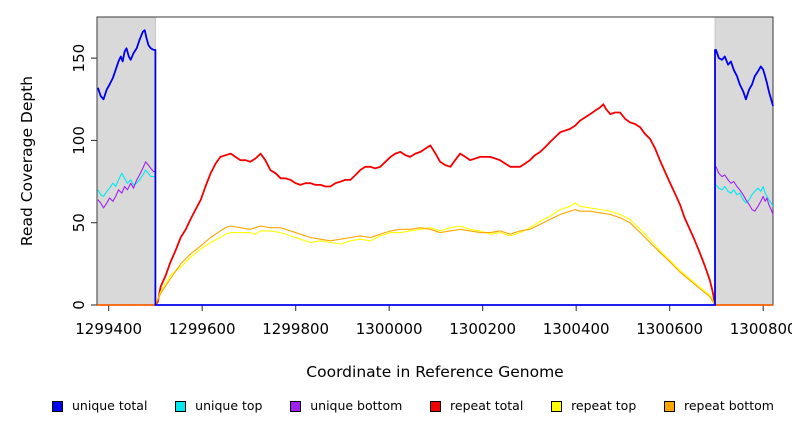  What do you see at coordinates (295, 329) in the screenshot?
I see `x-tick-label: 1299800` at bounding box center [295, 329].